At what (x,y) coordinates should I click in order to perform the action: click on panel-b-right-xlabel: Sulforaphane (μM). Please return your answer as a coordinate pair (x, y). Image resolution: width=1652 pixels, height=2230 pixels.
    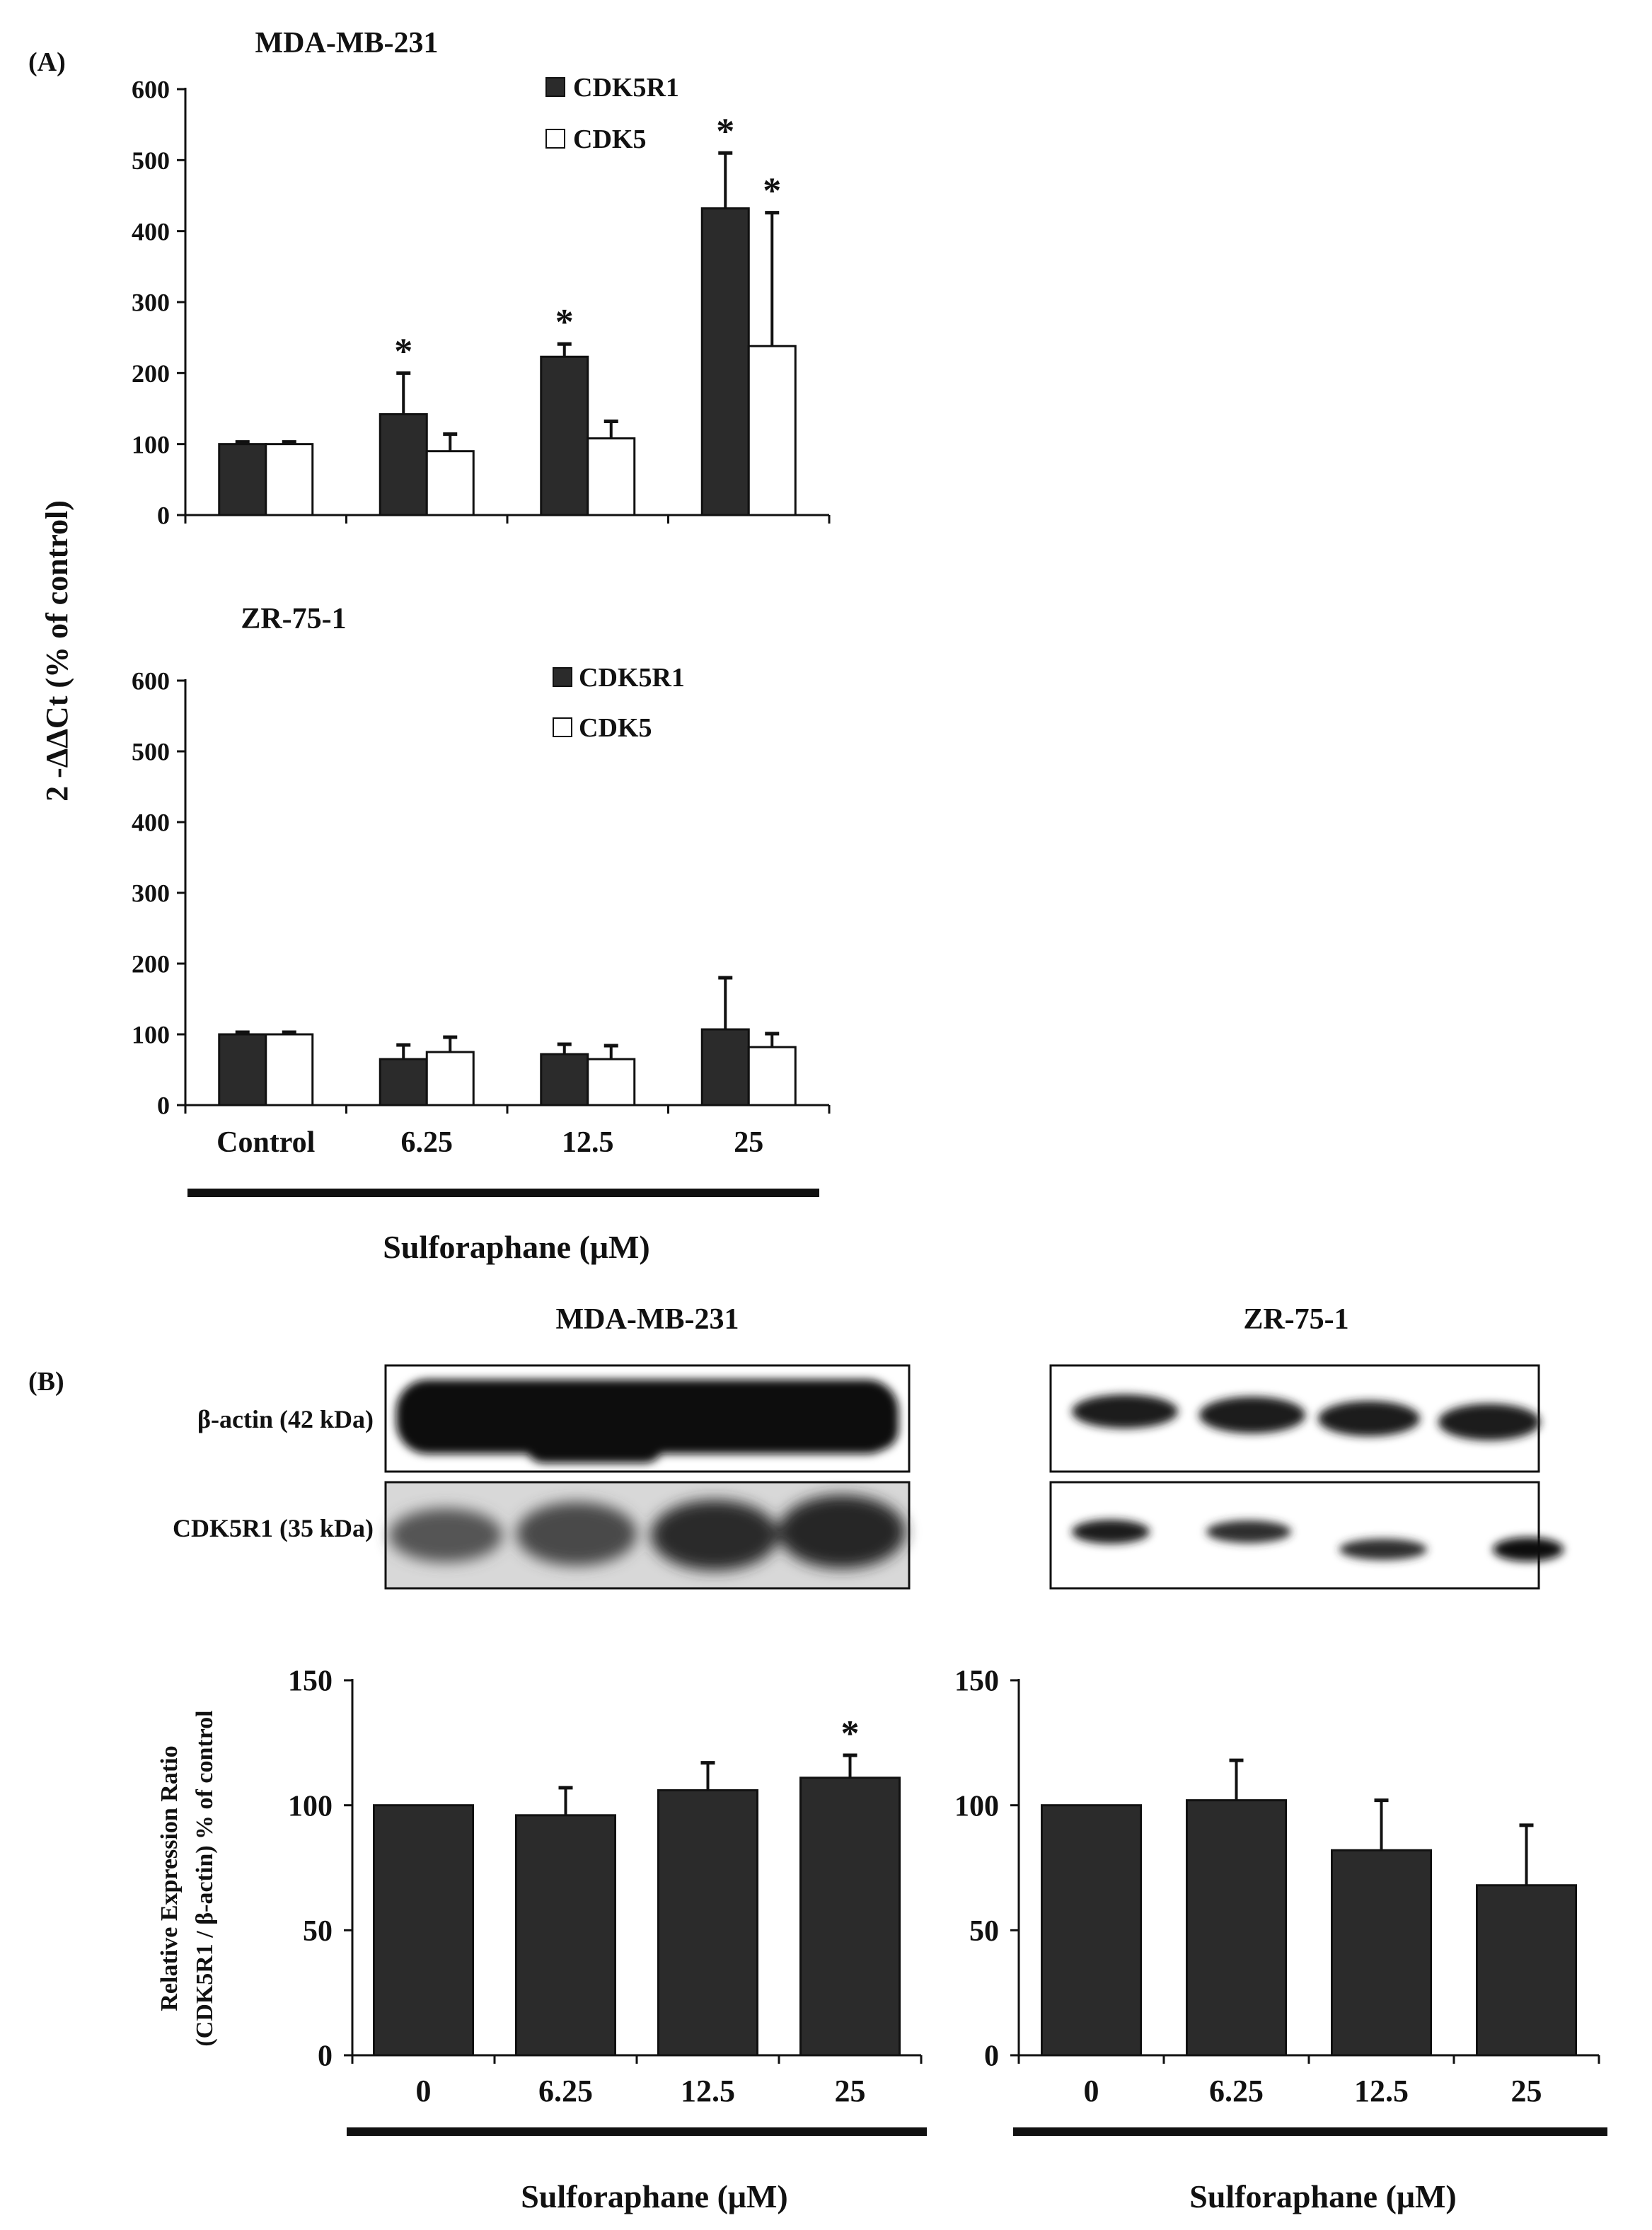
    Looking at the image, I should click on (1323, 2196).